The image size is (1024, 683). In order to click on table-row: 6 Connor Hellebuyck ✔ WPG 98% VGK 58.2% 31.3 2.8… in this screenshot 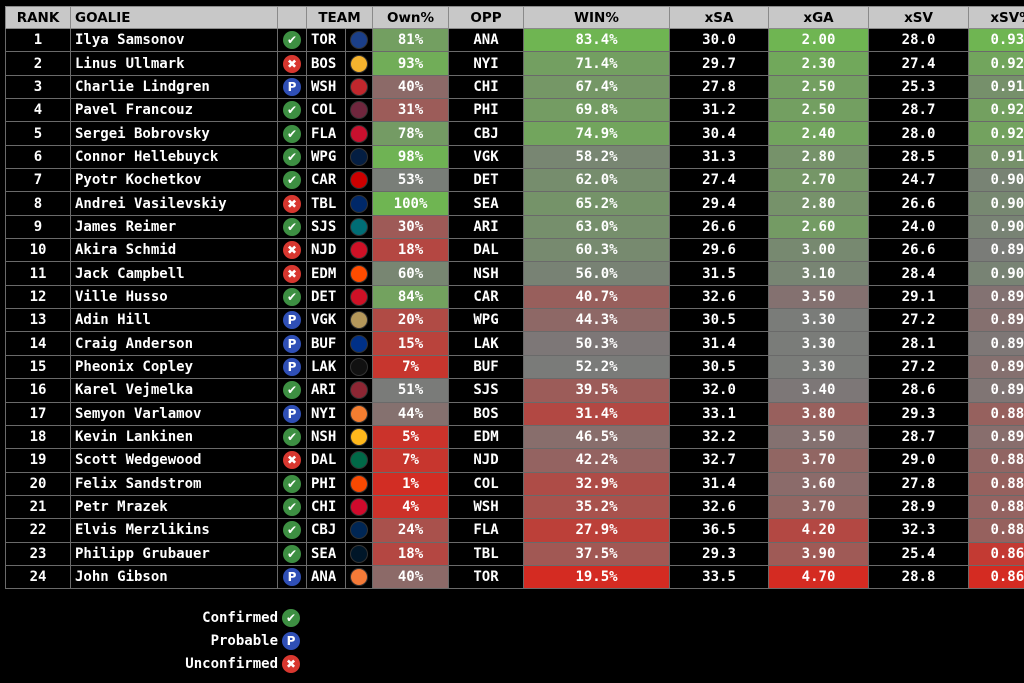, I will do `click(514, 157)`.